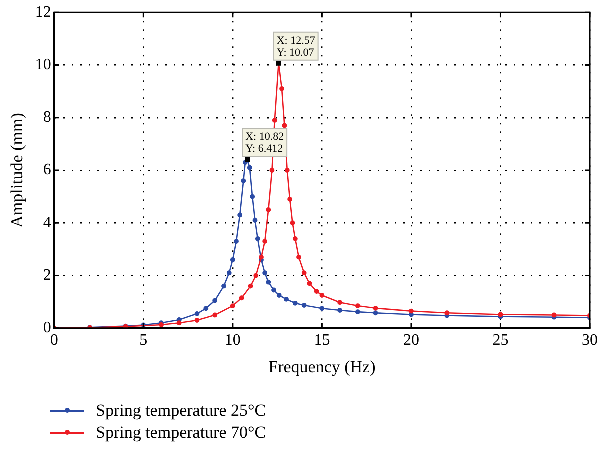  I want to click on legend-label: Spring temperature 70°C, so click(181, 433).